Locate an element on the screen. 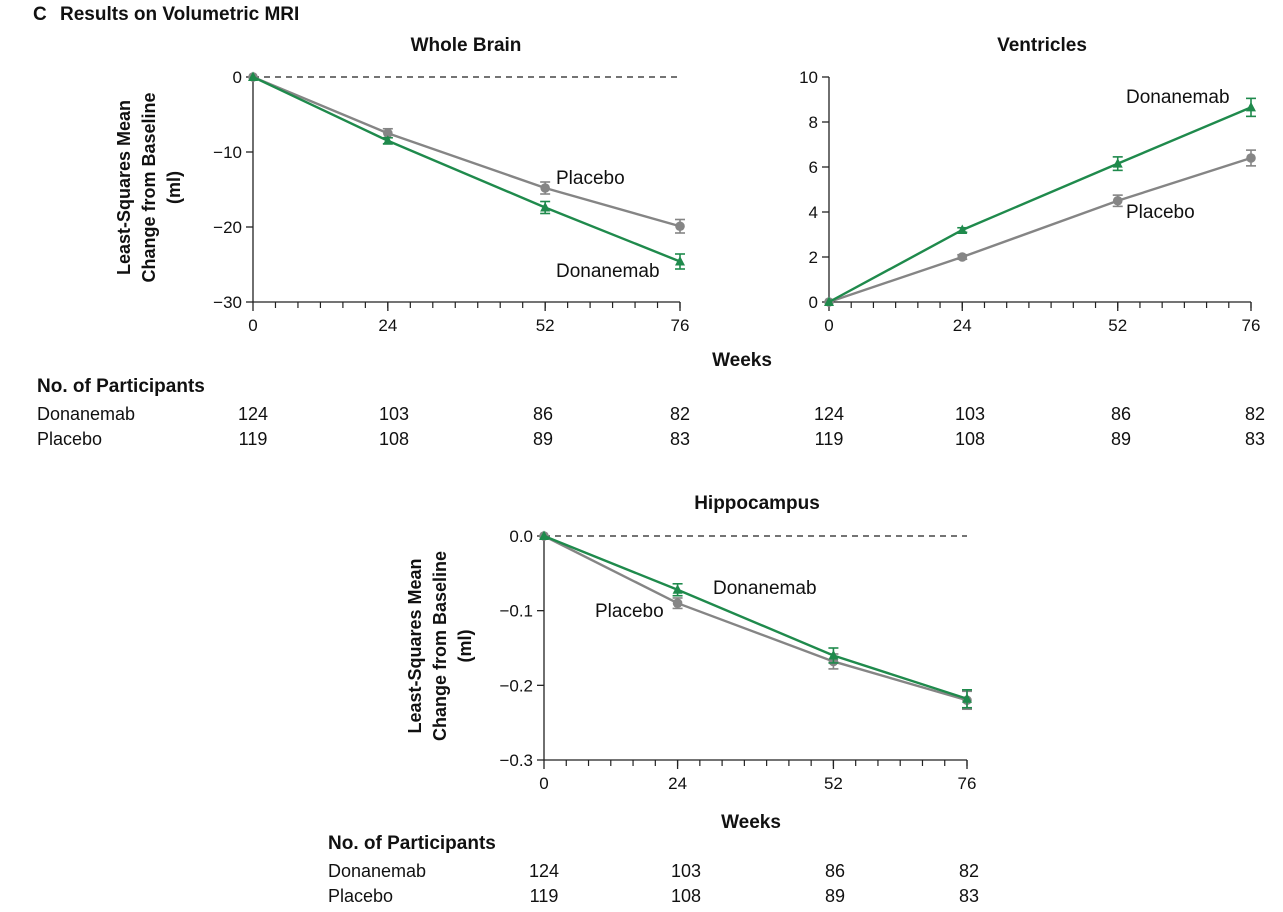 This screenshot has width=1283, height=912. y-tick-label: −10 is located at coordinates (227, 152).